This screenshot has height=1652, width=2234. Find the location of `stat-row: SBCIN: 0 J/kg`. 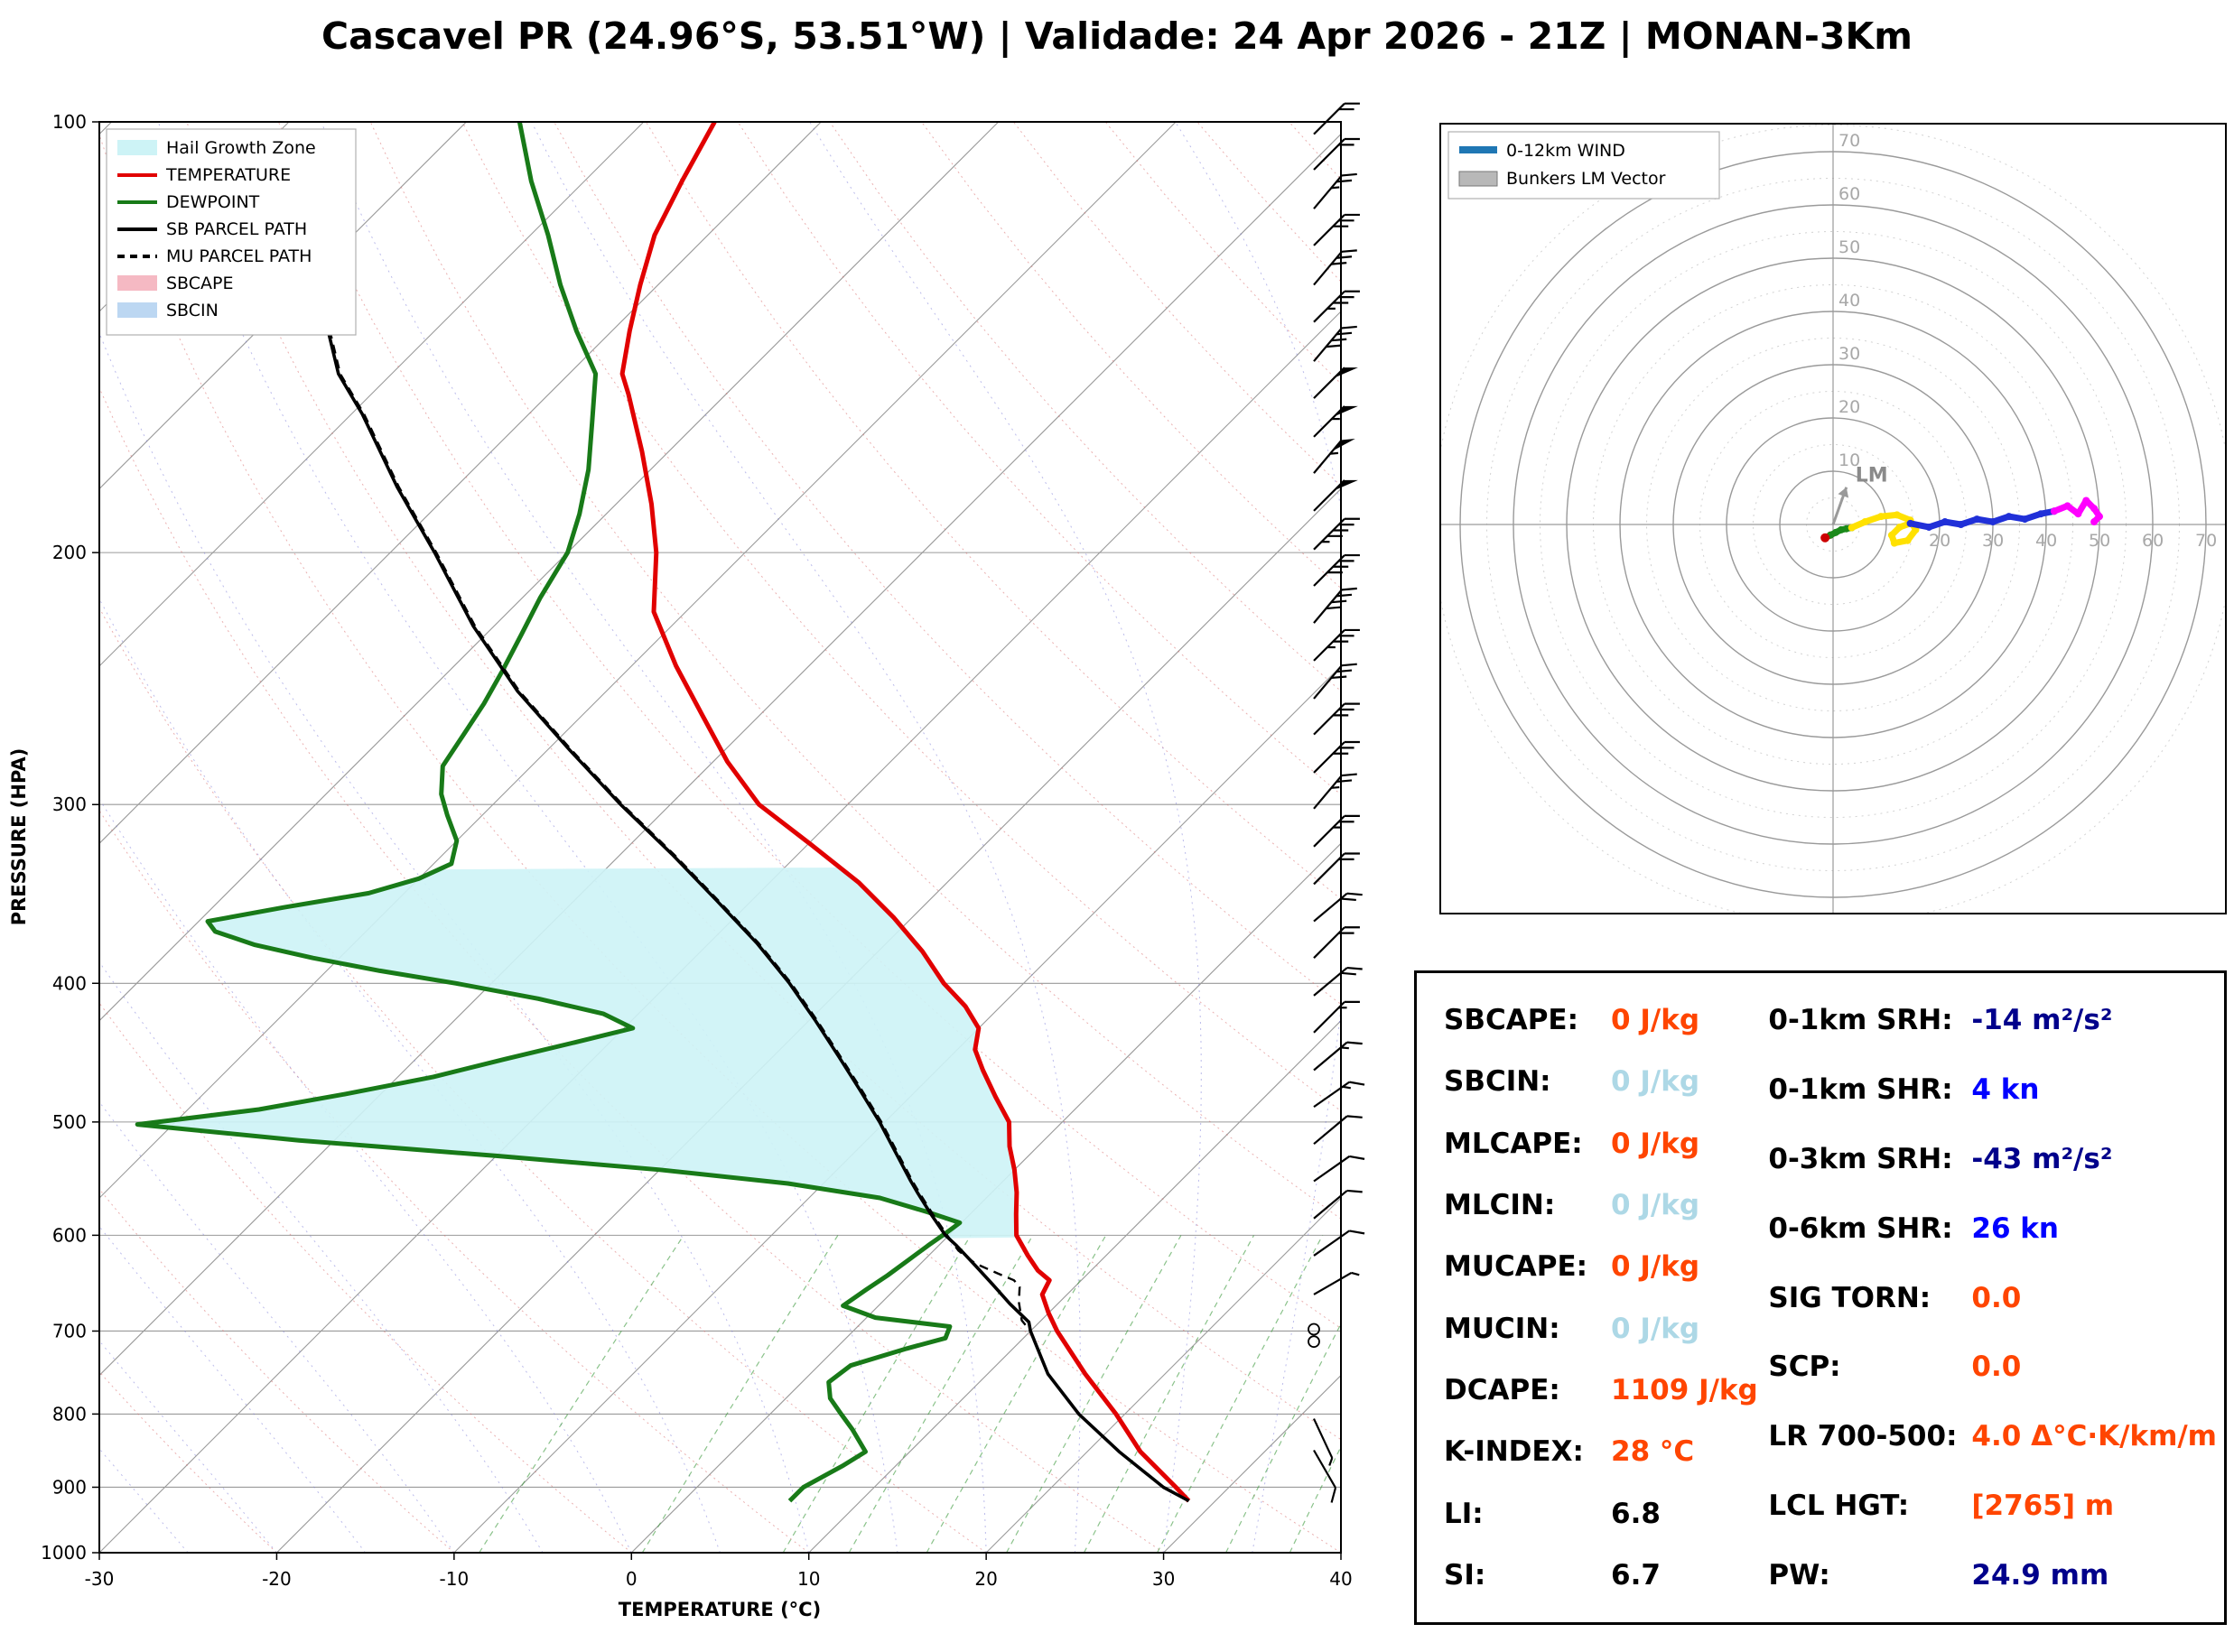

stat-row: SBCIN: 0 J/kg is located at coordinates (1606, 1081).